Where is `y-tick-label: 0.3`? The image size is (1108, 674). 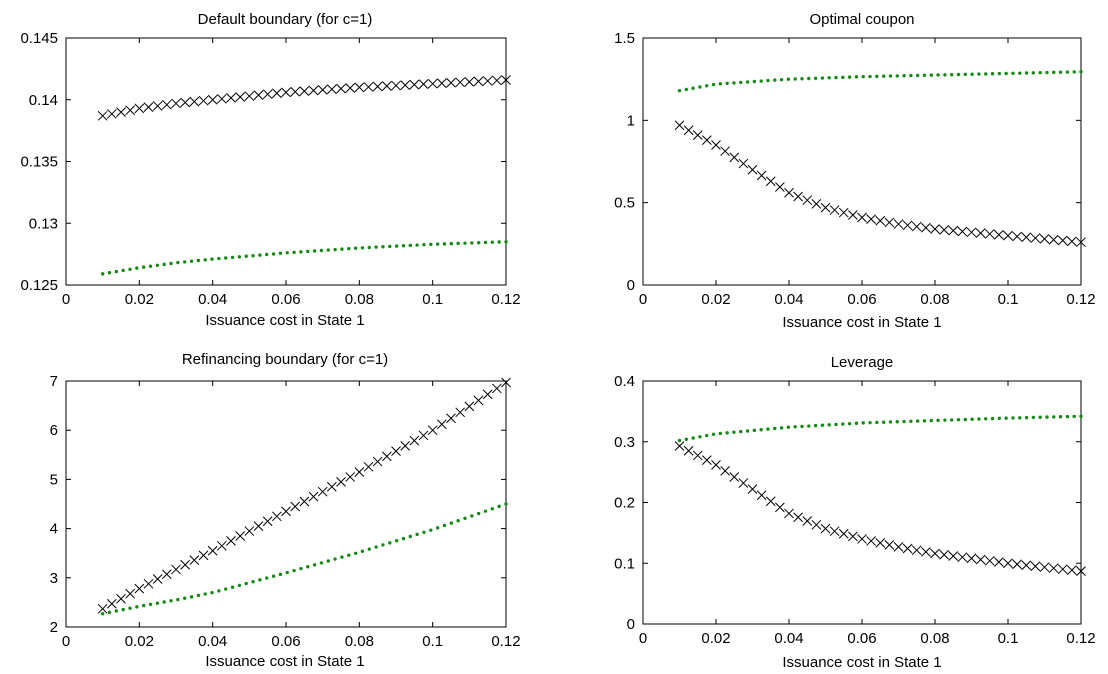
y-tick-label: 0.3 is located at coordinates (624, 442).